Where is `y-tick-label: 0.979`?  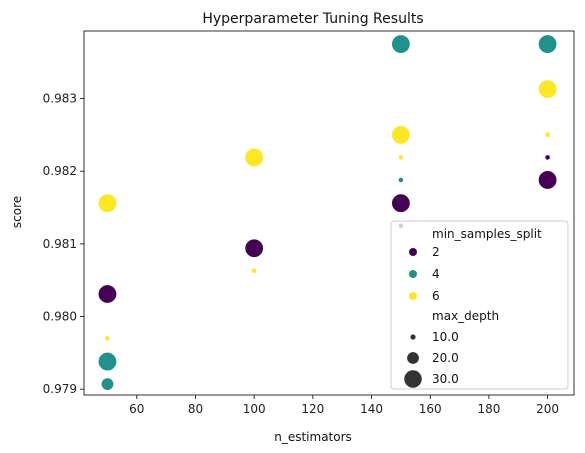 y-tick-label: 0.979 is located at coordinates (60, 389).